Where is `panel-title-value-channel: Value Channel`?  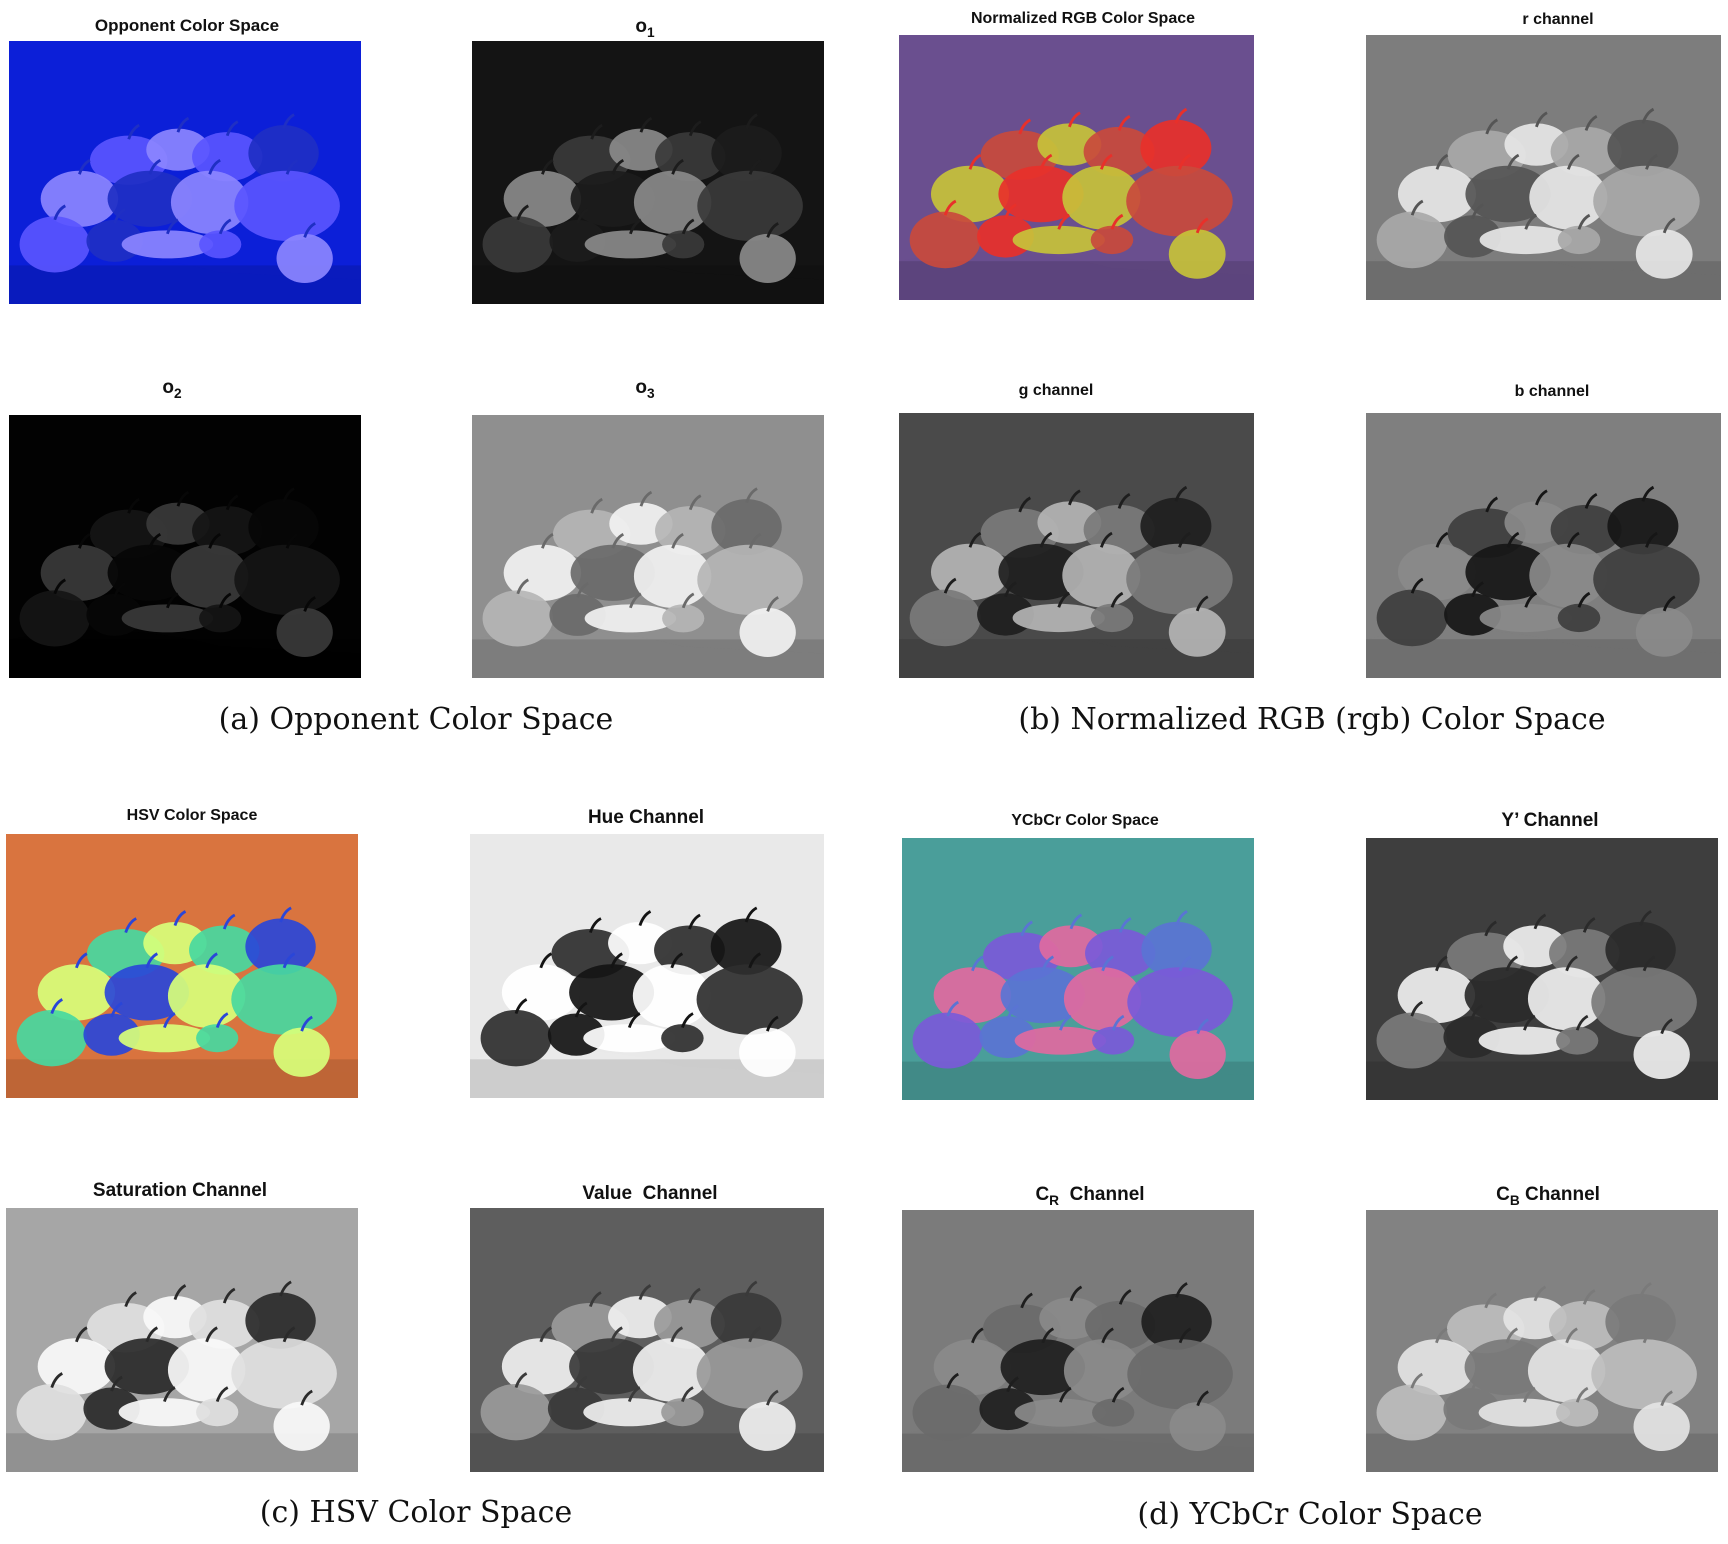 panel-title-value-channel: Value Channel is located at coordinates (650, 1193).